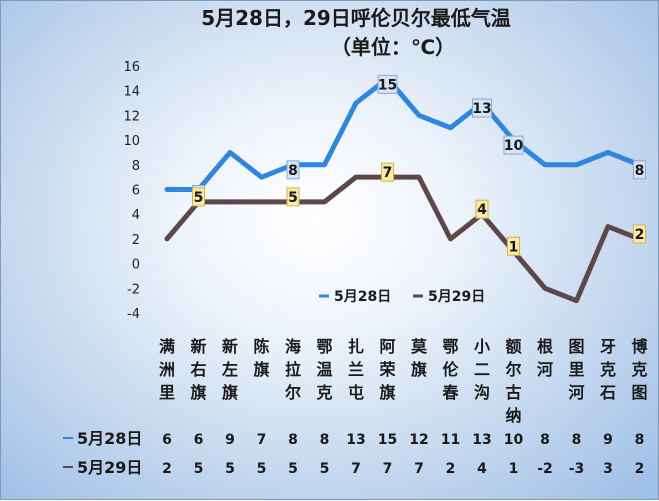 The width and height of the screenshot is (659, 501). I want to click on data-label-2: 2, so click(639, 234).